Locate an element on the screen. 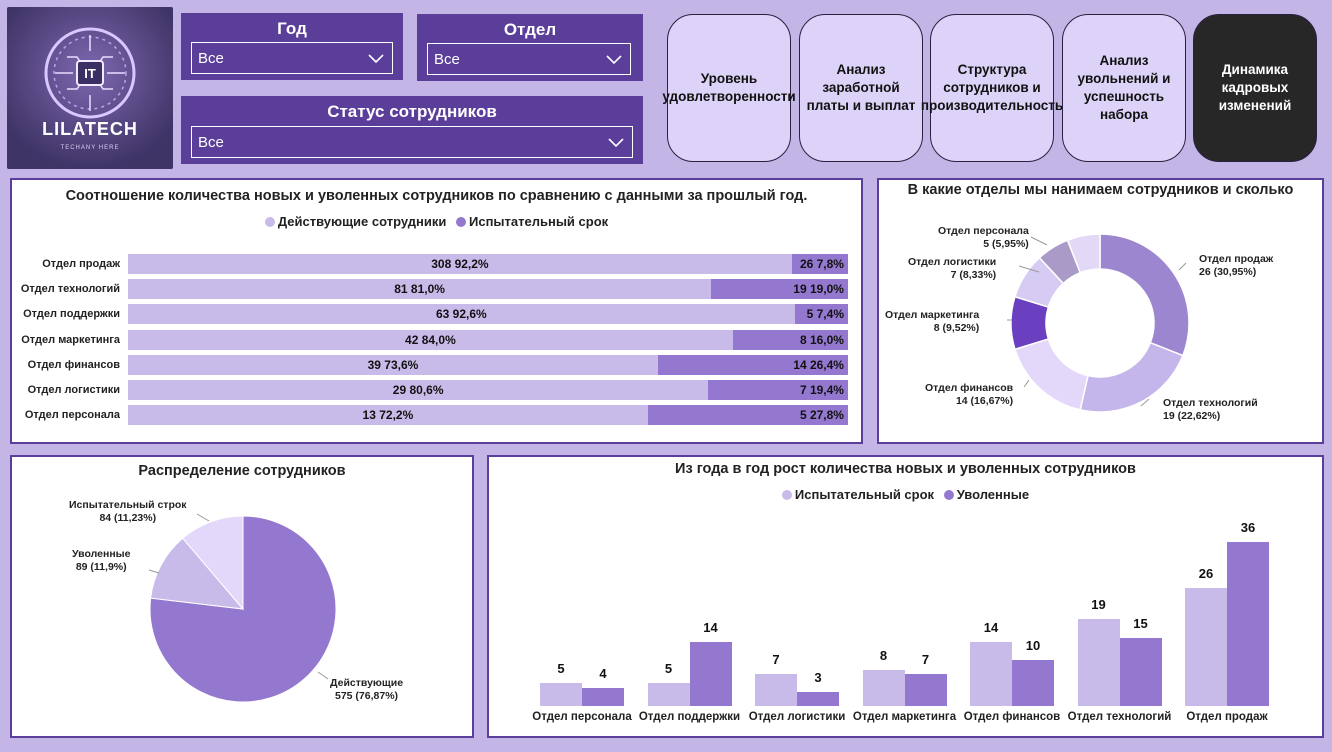 This screenshot has width=1332, height=752. department-filter: Отдел Все is located at coordinates (530, 47).